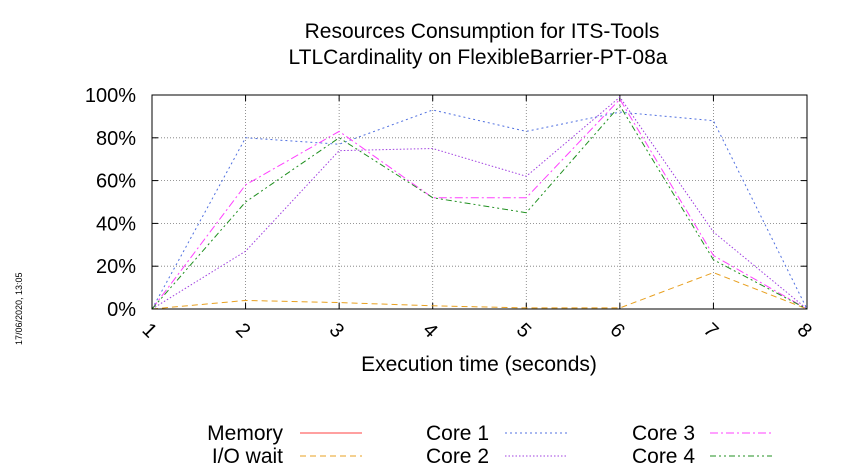 The width and height of the screenshot is (850, 475). Describe the element at coordinates (523, 330) in the screenshot. I see `x-tick-label: 5` at that location.